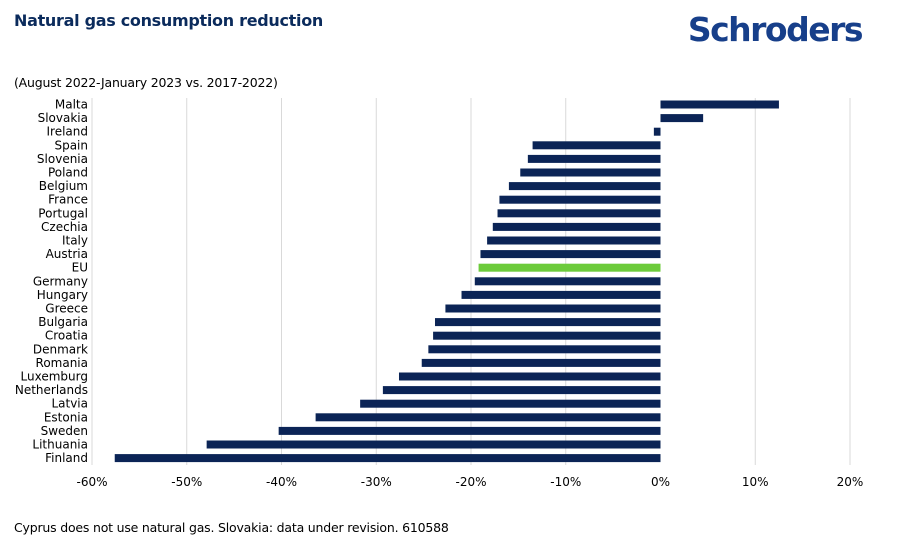 The width and height of the screenshot is (900, 555). Describe the element at coordinates (594, 158) in the screenshot. I see `bar-slovenia` at that location.